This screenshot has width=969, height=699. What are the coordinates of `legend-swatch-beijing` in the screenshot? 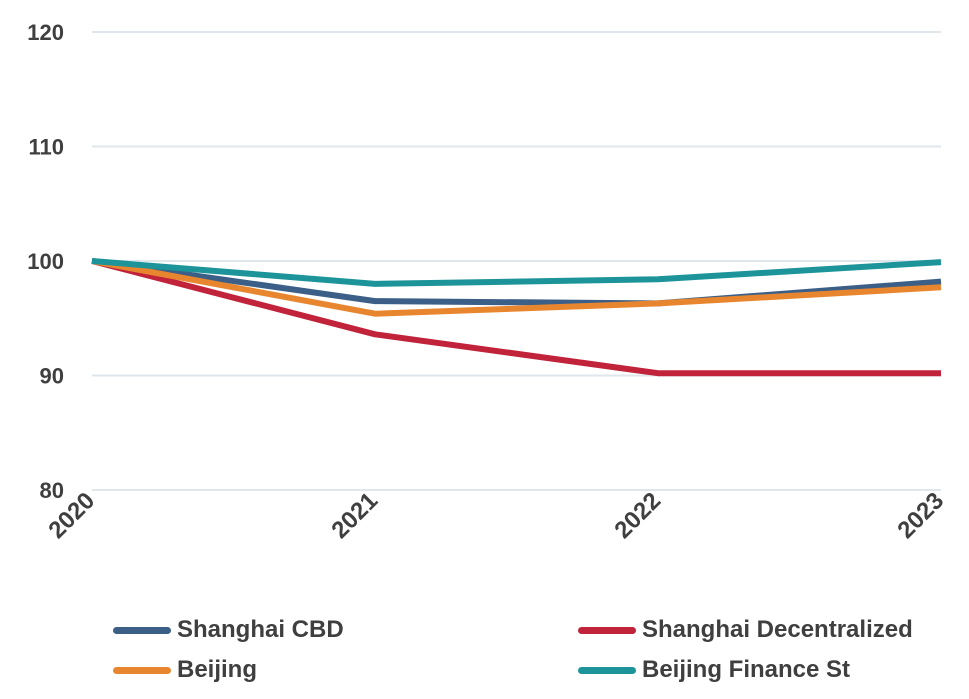 It's located at (142, 670).